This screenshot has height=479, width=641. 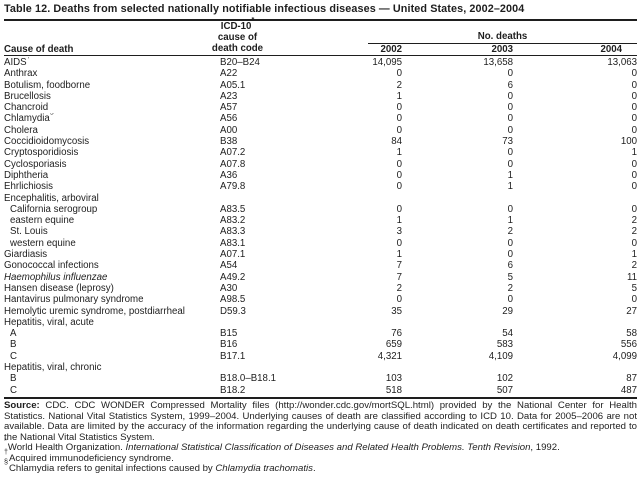 What do you see at coordinates (233, 221) in the screenshot?
I see `icd-code-cell: A83.2` at bounding box center [233, 221].